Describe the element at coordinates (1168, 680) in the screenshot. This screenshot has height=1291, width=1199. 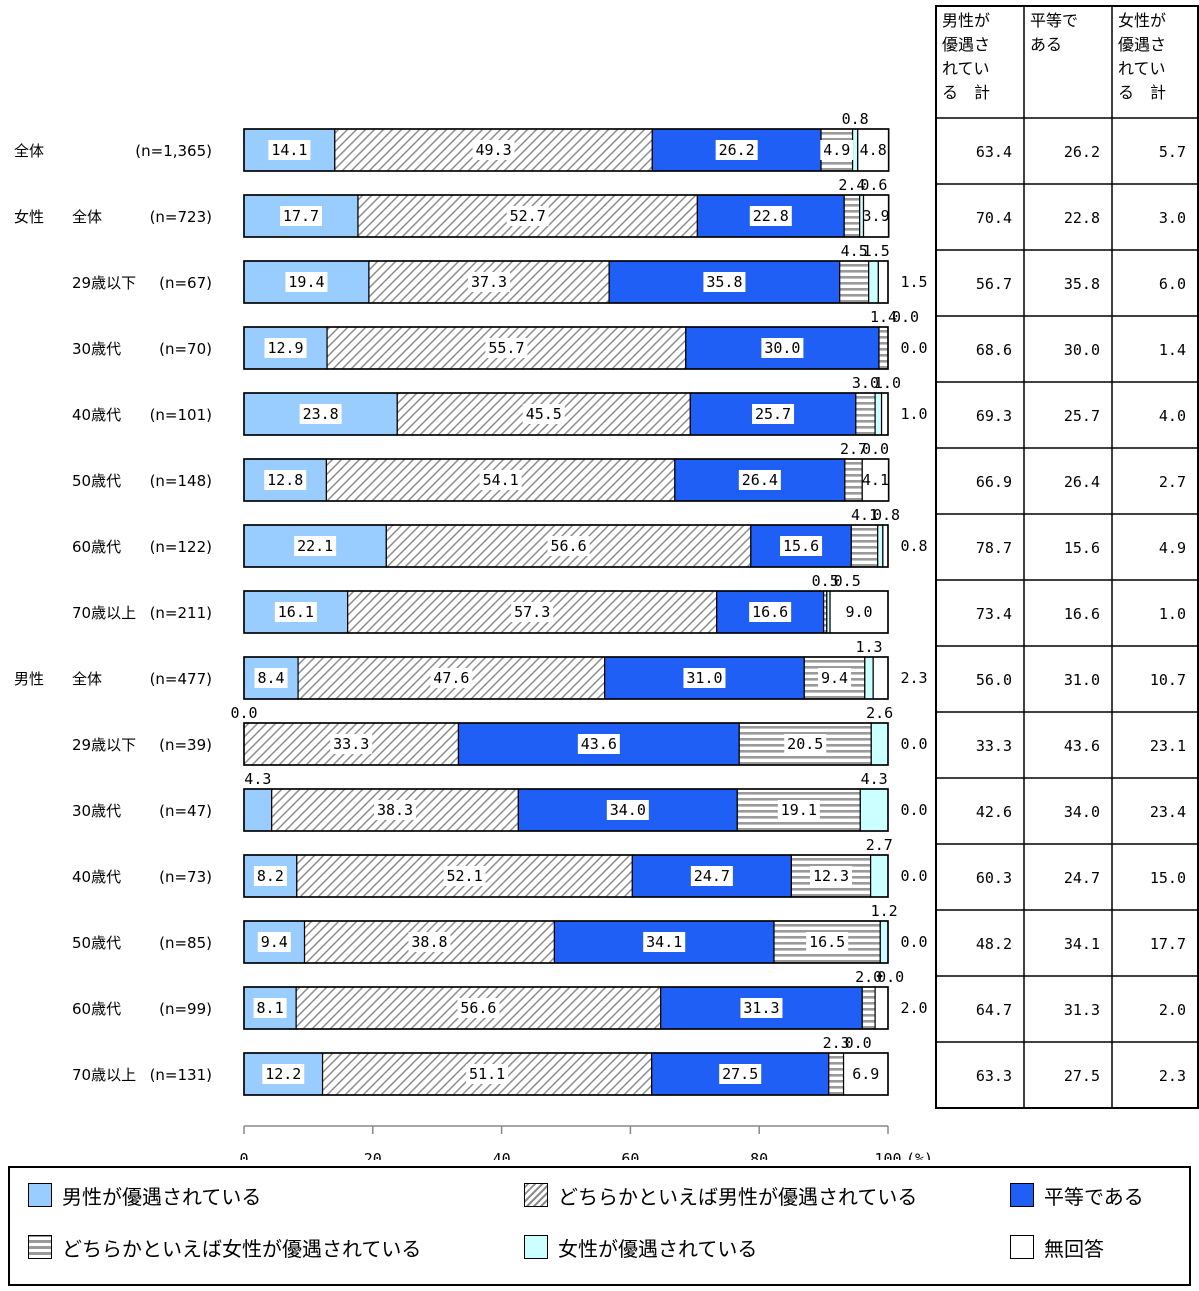
I see `table-cell: 10.7` at that location.